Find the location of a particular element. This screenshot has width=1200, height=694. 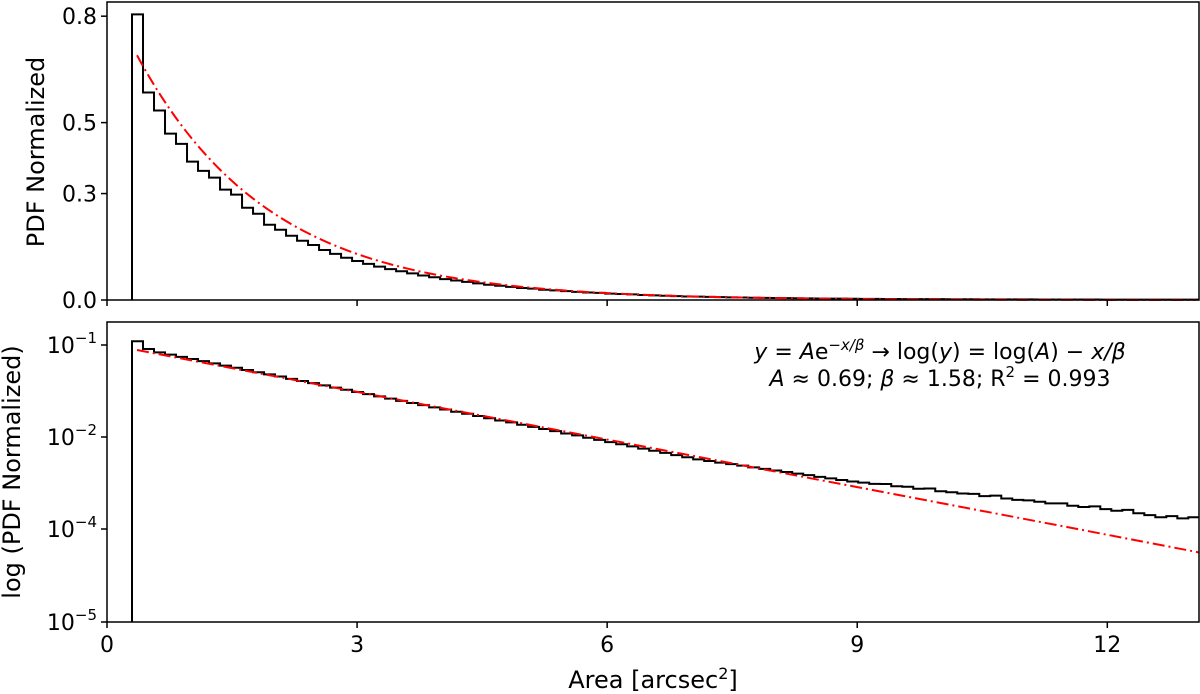

ann2-d: = 0.993 is located at coordinates (1062, 379).